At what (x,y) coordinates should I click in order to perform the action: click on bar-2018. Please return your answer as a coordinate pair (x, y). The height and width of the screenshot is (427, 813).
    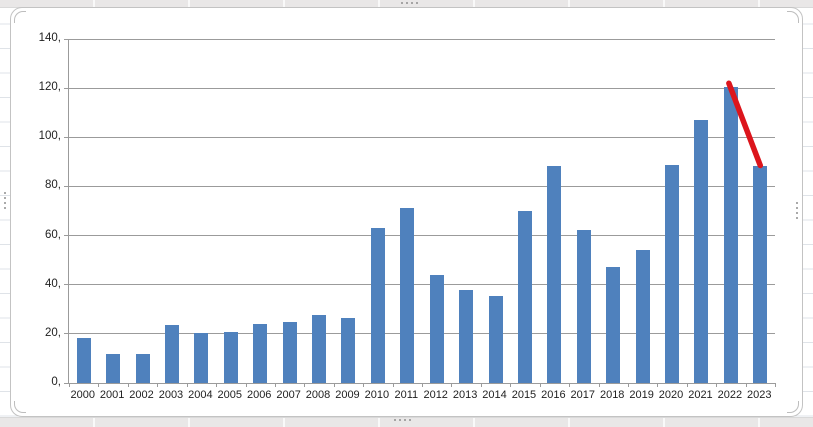
    Looking at the image, I should click on (613, 324).